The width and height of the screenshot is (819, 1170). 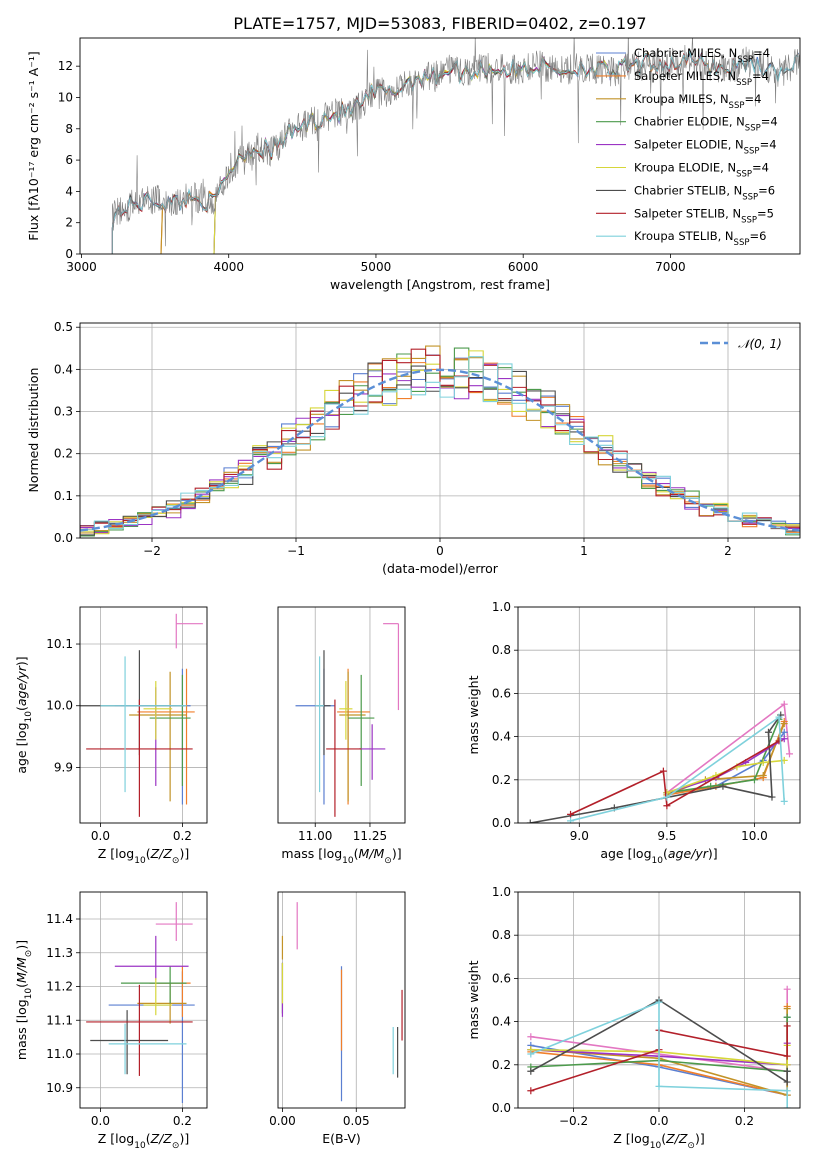 I want to click on x-tick-label: 0.0, so click(x=658, y=1121).